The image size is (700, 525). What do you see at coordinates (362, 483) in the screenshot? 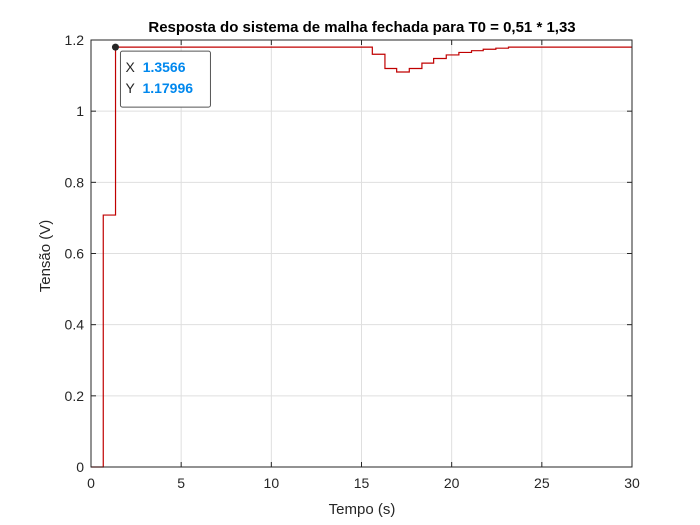
I see `x-tick-label: 15` at bounding box center [362, 483].